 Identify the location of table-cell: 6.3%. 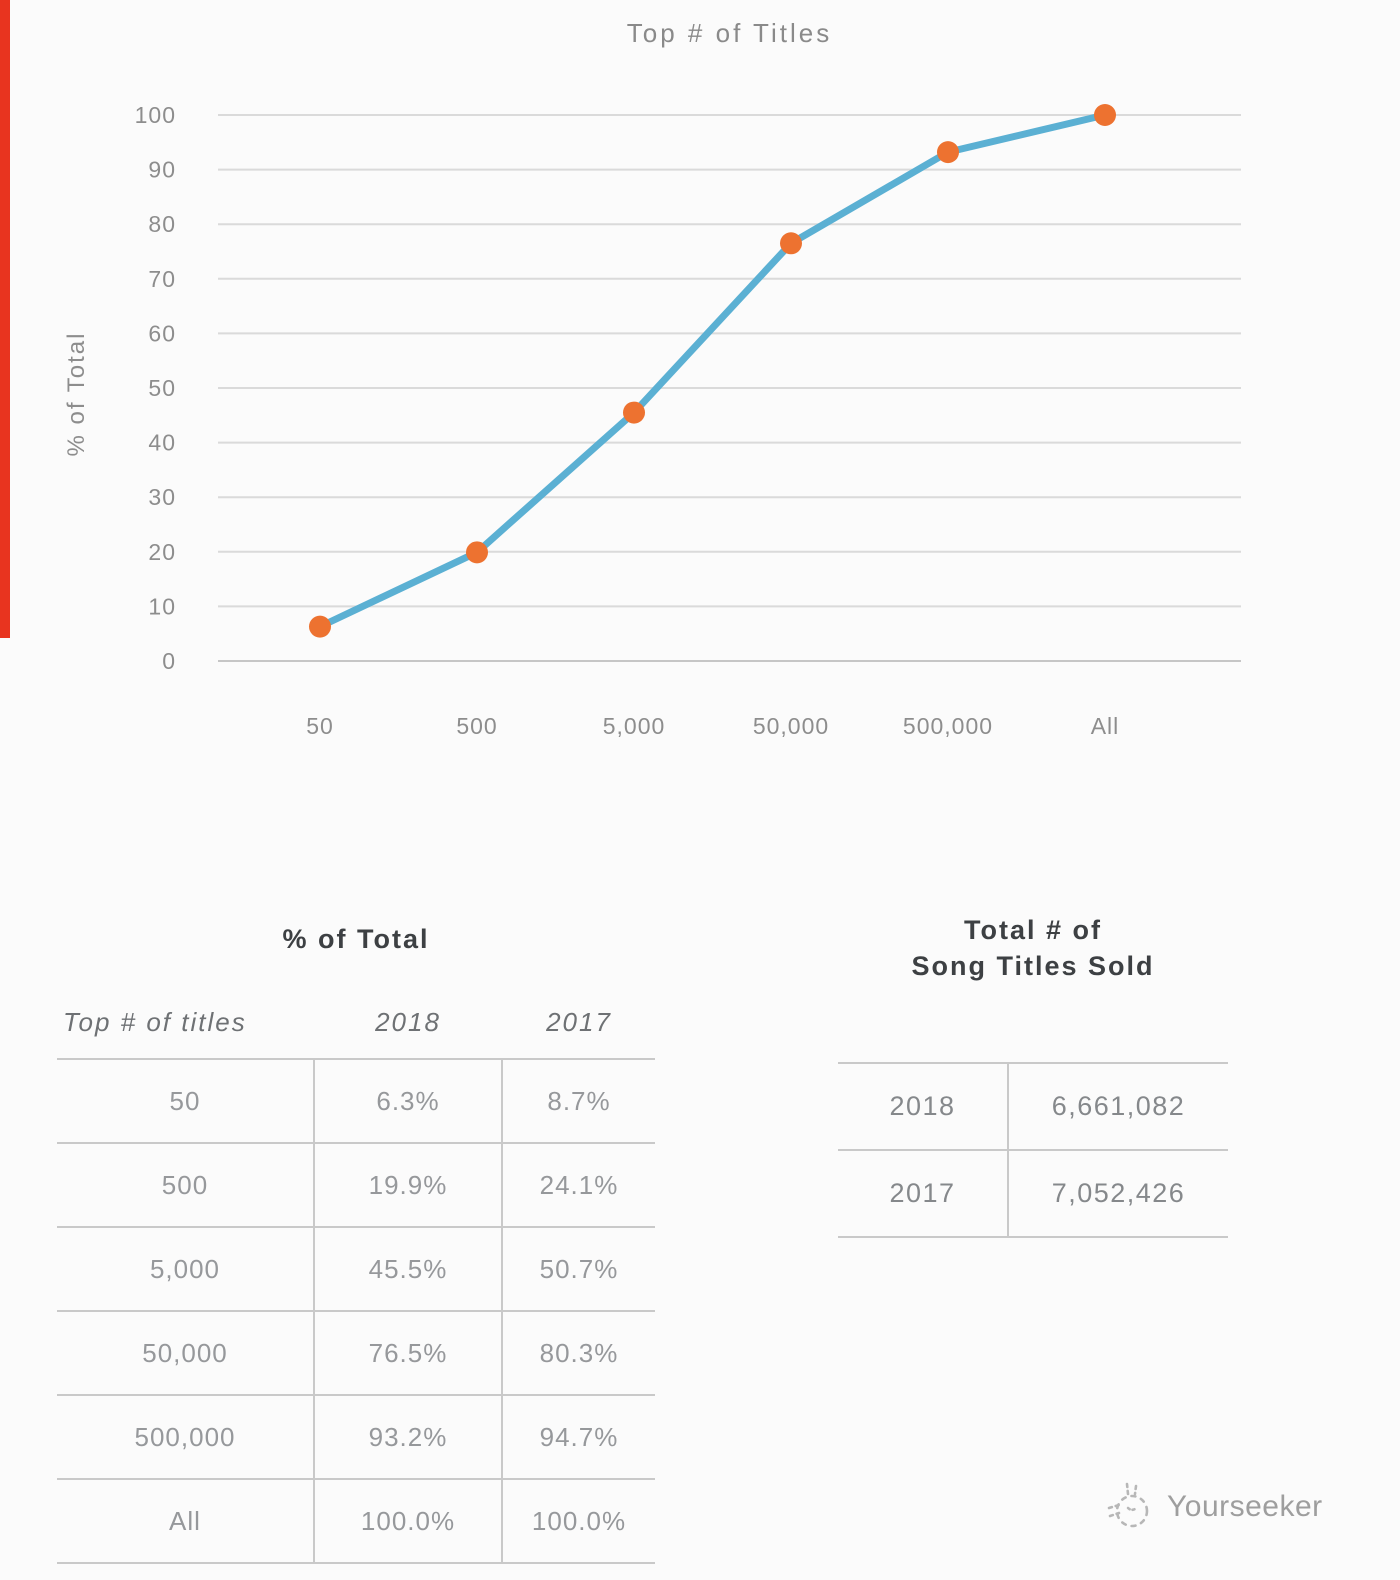
(408, 1101).